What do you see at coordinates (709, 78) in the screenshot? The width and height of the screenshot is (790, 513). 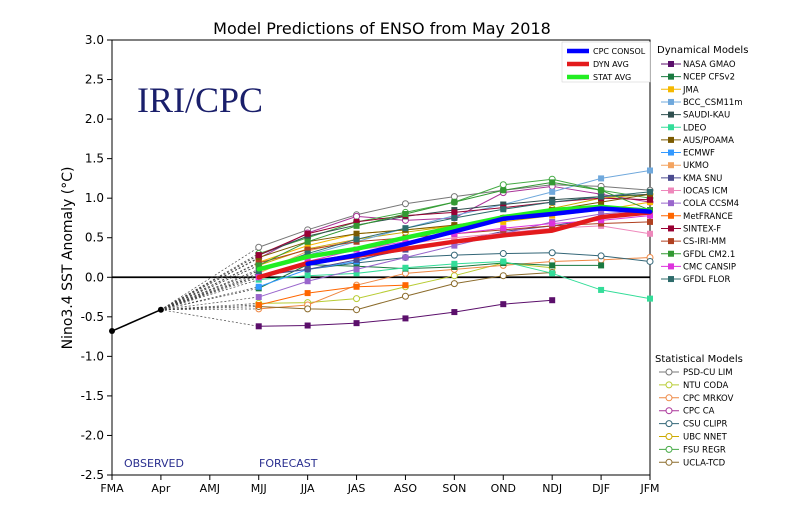 I see `dyn-legend-label: NCEP CFSv2` at bounding box center [709, 78].